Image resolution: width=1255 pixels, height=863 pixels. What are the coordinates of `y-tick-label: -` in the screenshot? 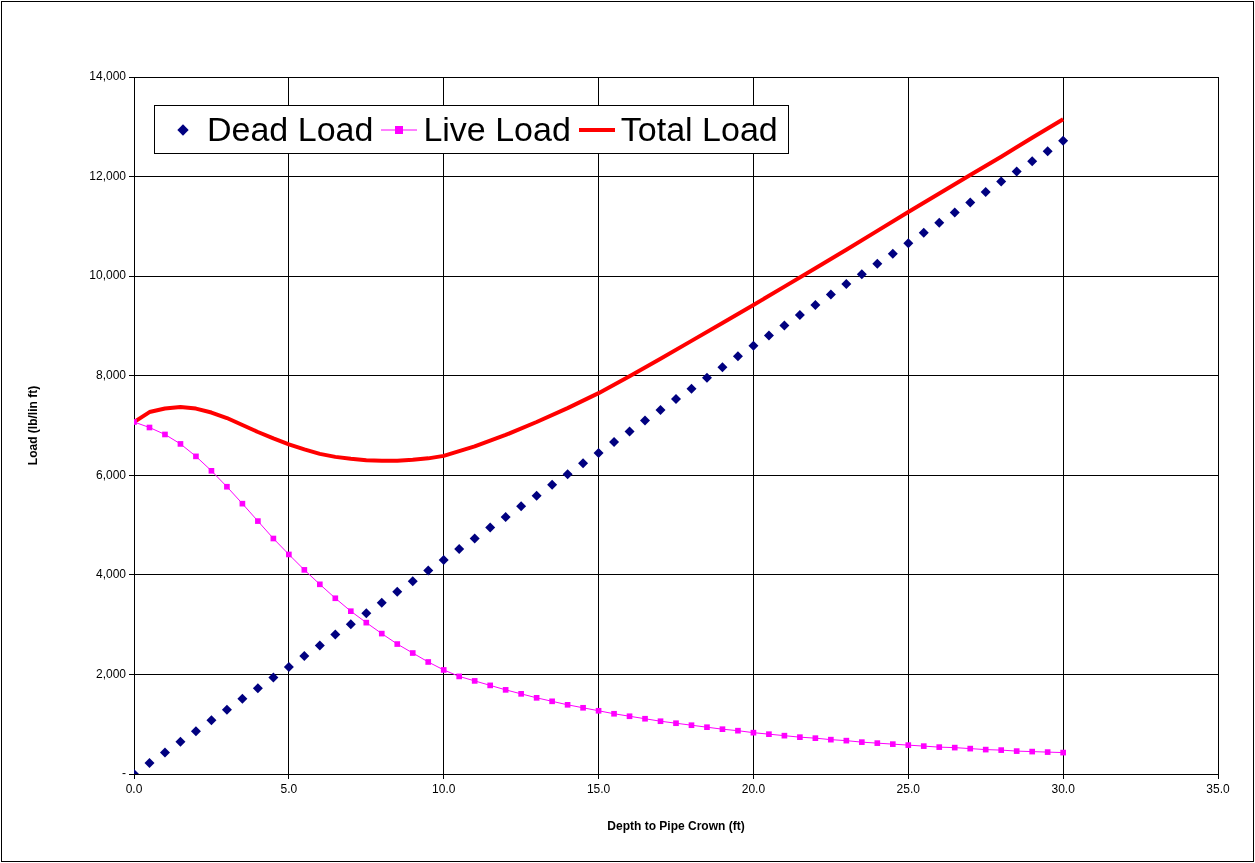 It's located at (124, 773).